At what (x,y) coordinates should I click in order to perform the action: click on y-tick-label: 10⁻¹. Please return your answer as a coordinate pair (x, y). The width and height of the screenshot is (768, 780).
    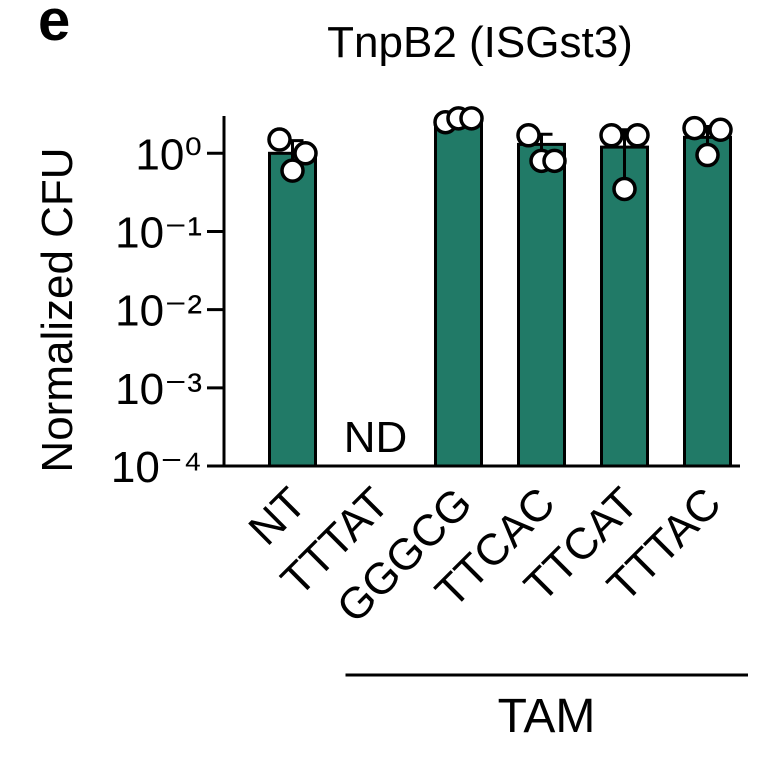
    Looking at the image, I should click on (158, 232).